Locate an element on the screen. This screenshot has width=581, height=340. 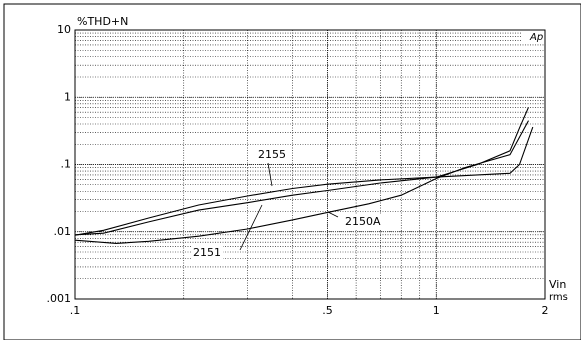
logo-bg is located at coordinates (533, 36).